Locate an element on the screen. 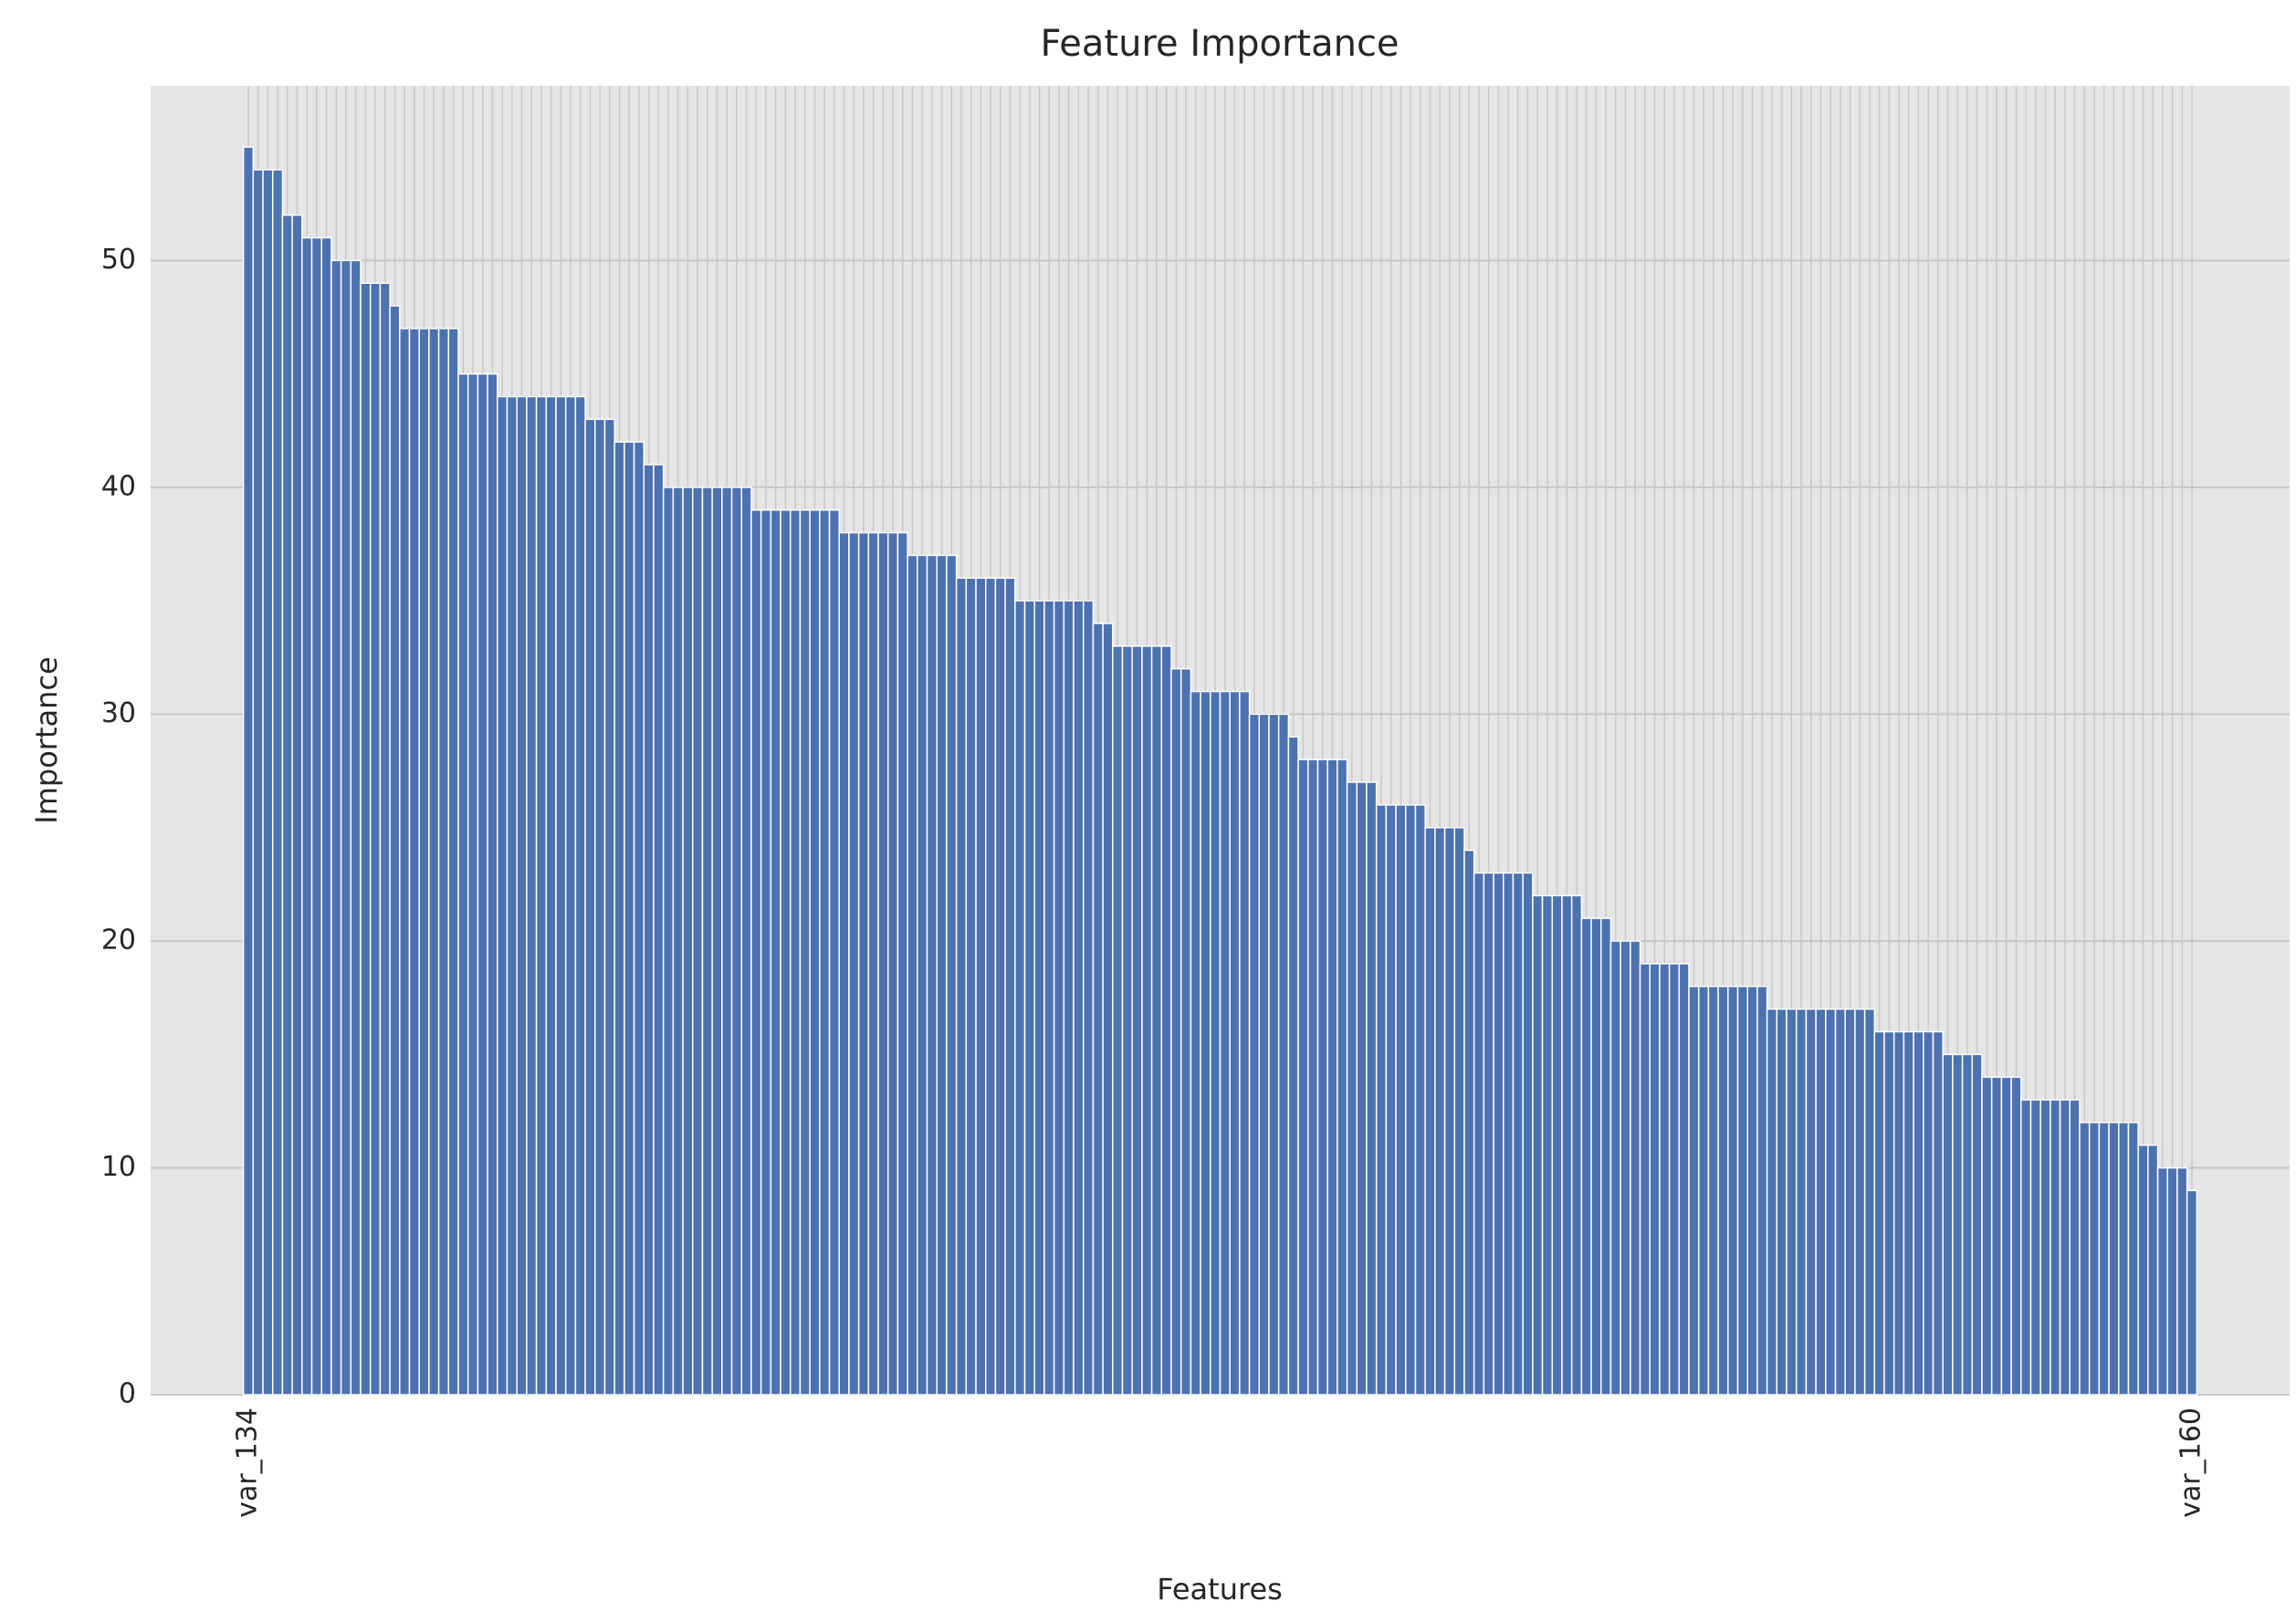 The image size is (2296, 1622). y-tick-label: 0 is located at coordinates (127, 1394).